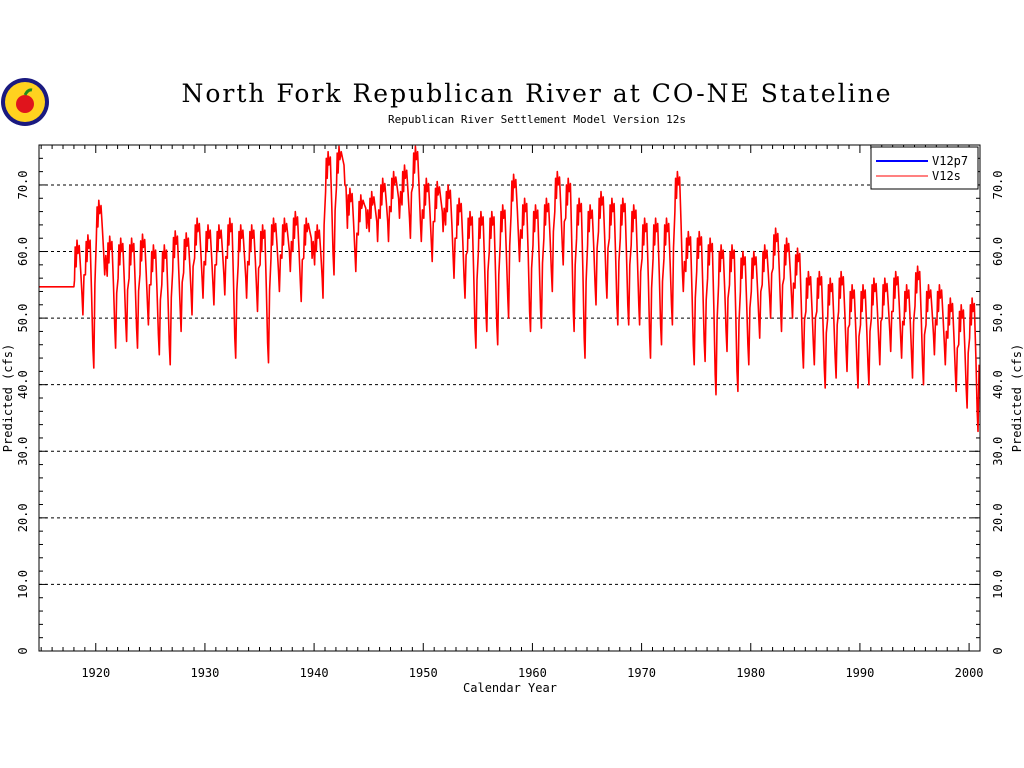 The height and width of the screenshot is (768, 1024). I want to click on x-tick-label: 1990, so click(859, 673).